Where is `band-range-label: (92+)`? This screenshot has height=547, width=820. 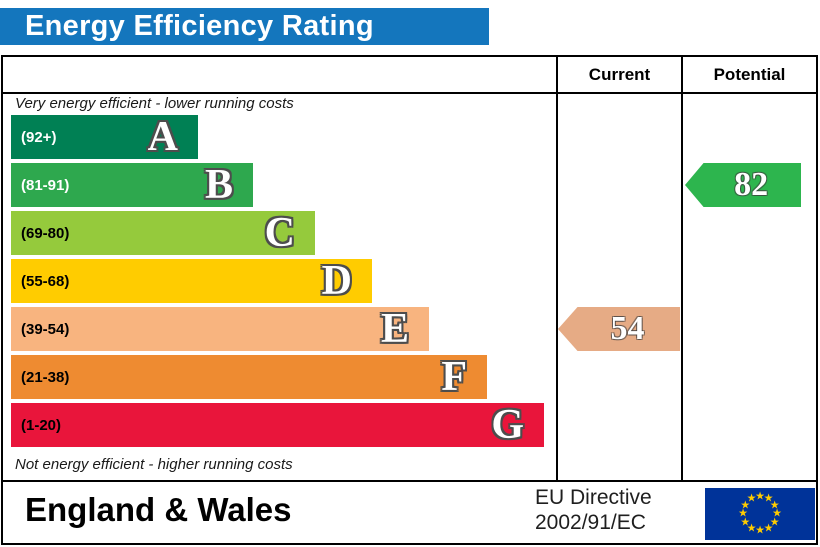
band-range-label: (92+) is located at coordinates (39, 137).